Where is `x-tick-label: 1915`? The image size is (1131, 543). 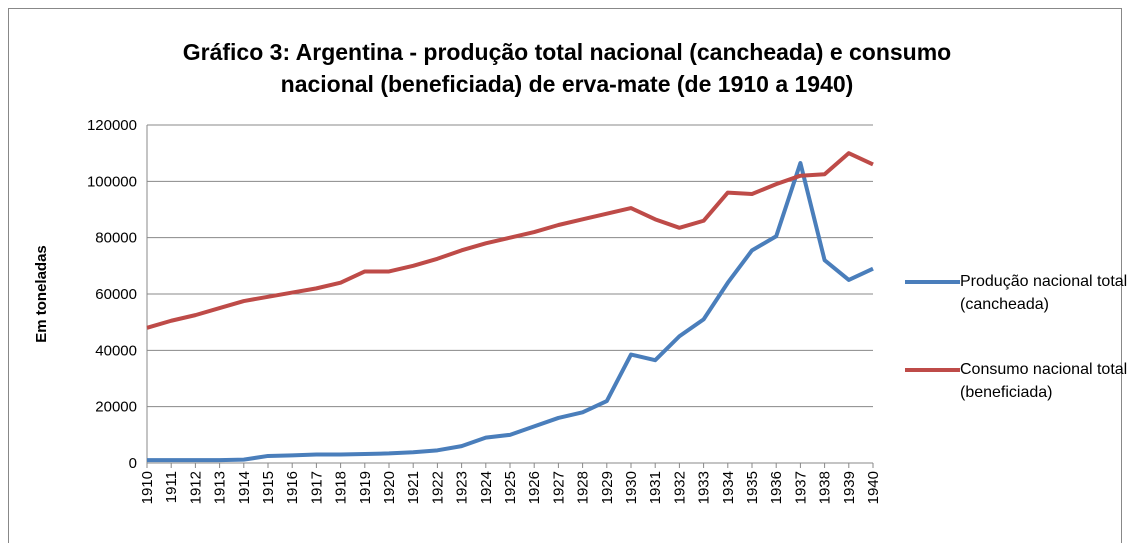
x-tick-label: 1915 is located at coordinates (268, 487).